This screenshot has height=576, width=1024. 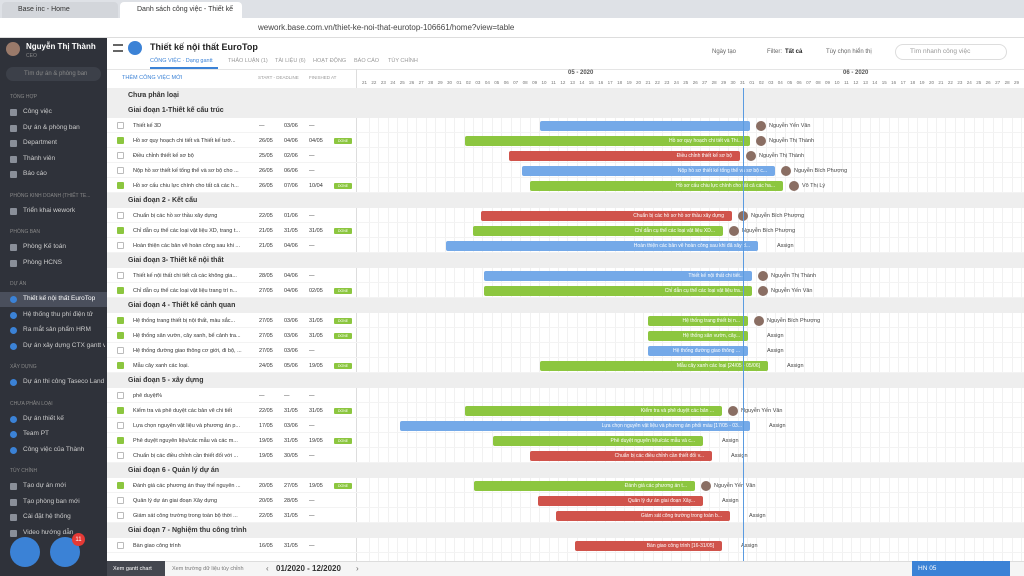 I want to click on group-title: Giai đoạn 2 - Kết cấu, so click(x=163, y=200).